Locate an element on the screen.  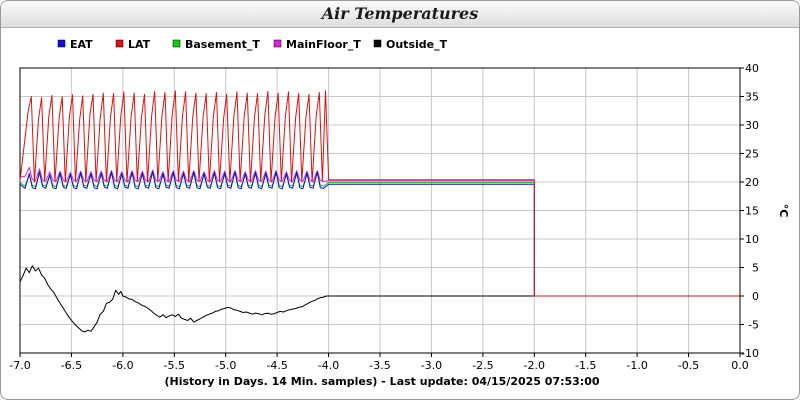
x-tick-label: 0.0 is located at coordinates (740, 365).